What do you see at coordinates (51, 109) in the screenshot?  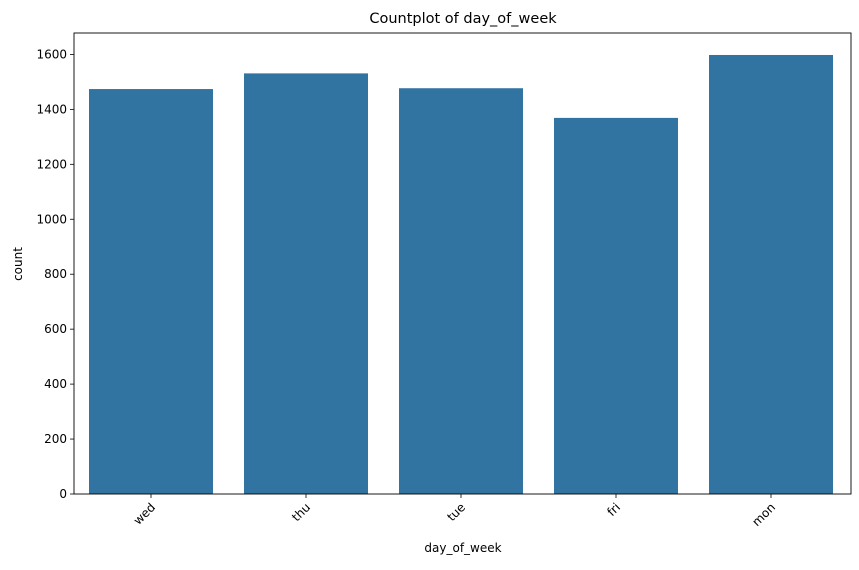 I see `y-tick-label: 1400` at bounding box center [51, 109].